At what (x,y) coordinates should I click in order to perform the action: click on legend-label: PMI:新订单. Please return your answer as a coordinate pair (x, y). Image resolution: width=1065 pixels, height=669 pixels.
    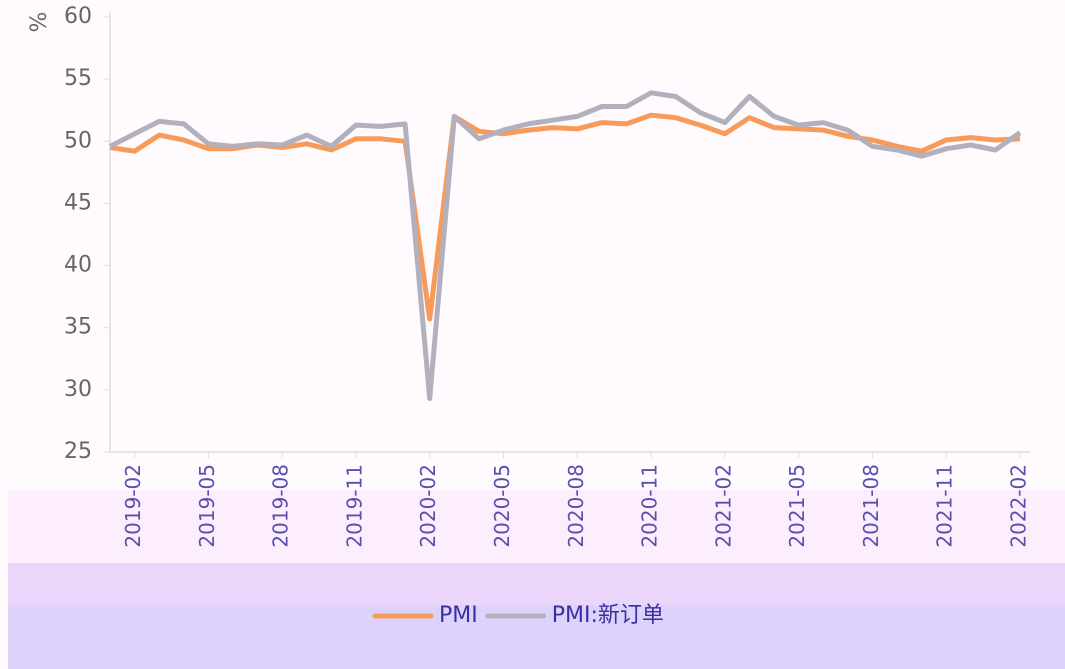
    Looking at the image, I should click on (608, 615).